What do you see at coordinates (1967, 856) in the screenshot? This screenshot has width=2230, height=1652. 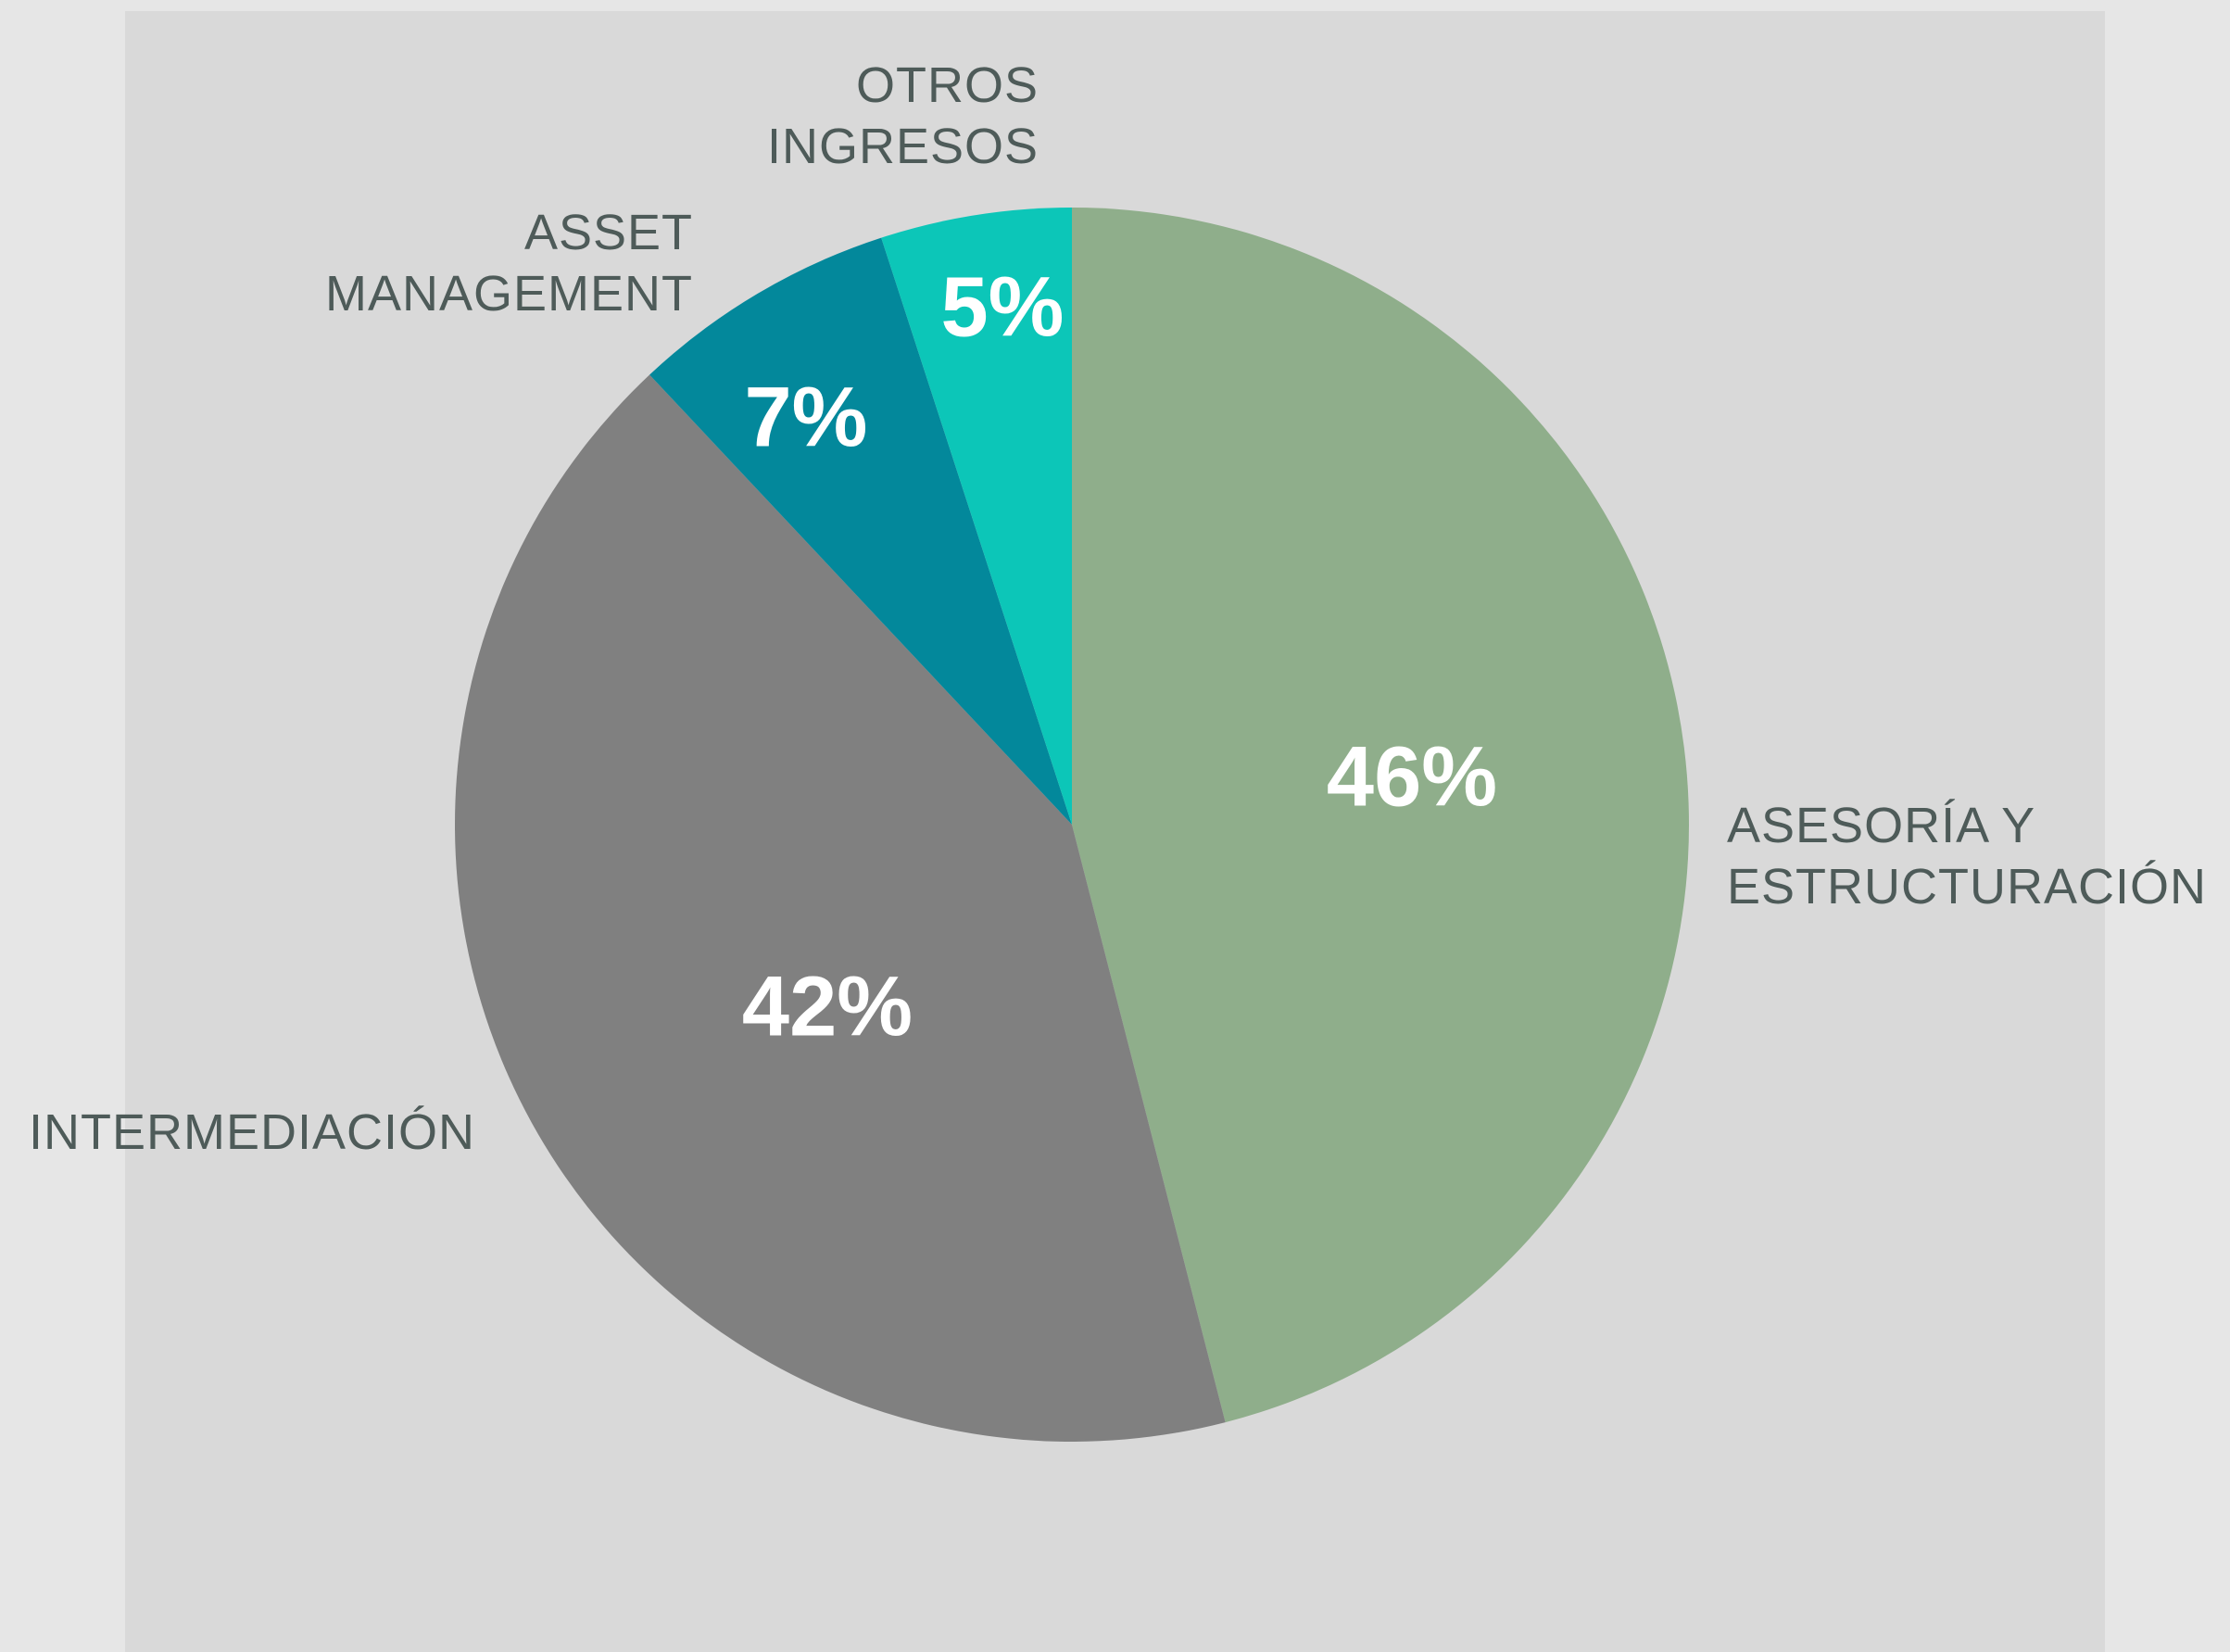 I see `category-label: ASESORÍA Y ESTRUCTURACIÓN` at bounding box center [1967, 856].